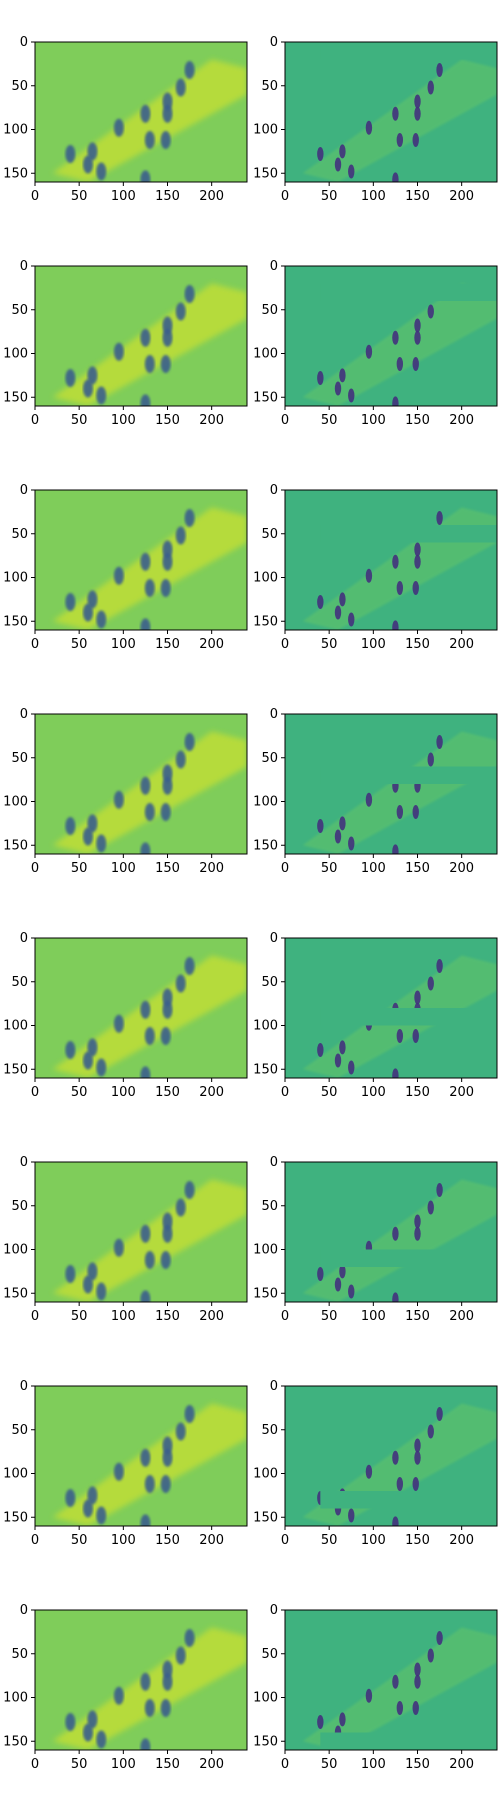  I want to click on panel-left-row-5: 0 50 100 150 200 0 50 100 150, so click(125, 1015).